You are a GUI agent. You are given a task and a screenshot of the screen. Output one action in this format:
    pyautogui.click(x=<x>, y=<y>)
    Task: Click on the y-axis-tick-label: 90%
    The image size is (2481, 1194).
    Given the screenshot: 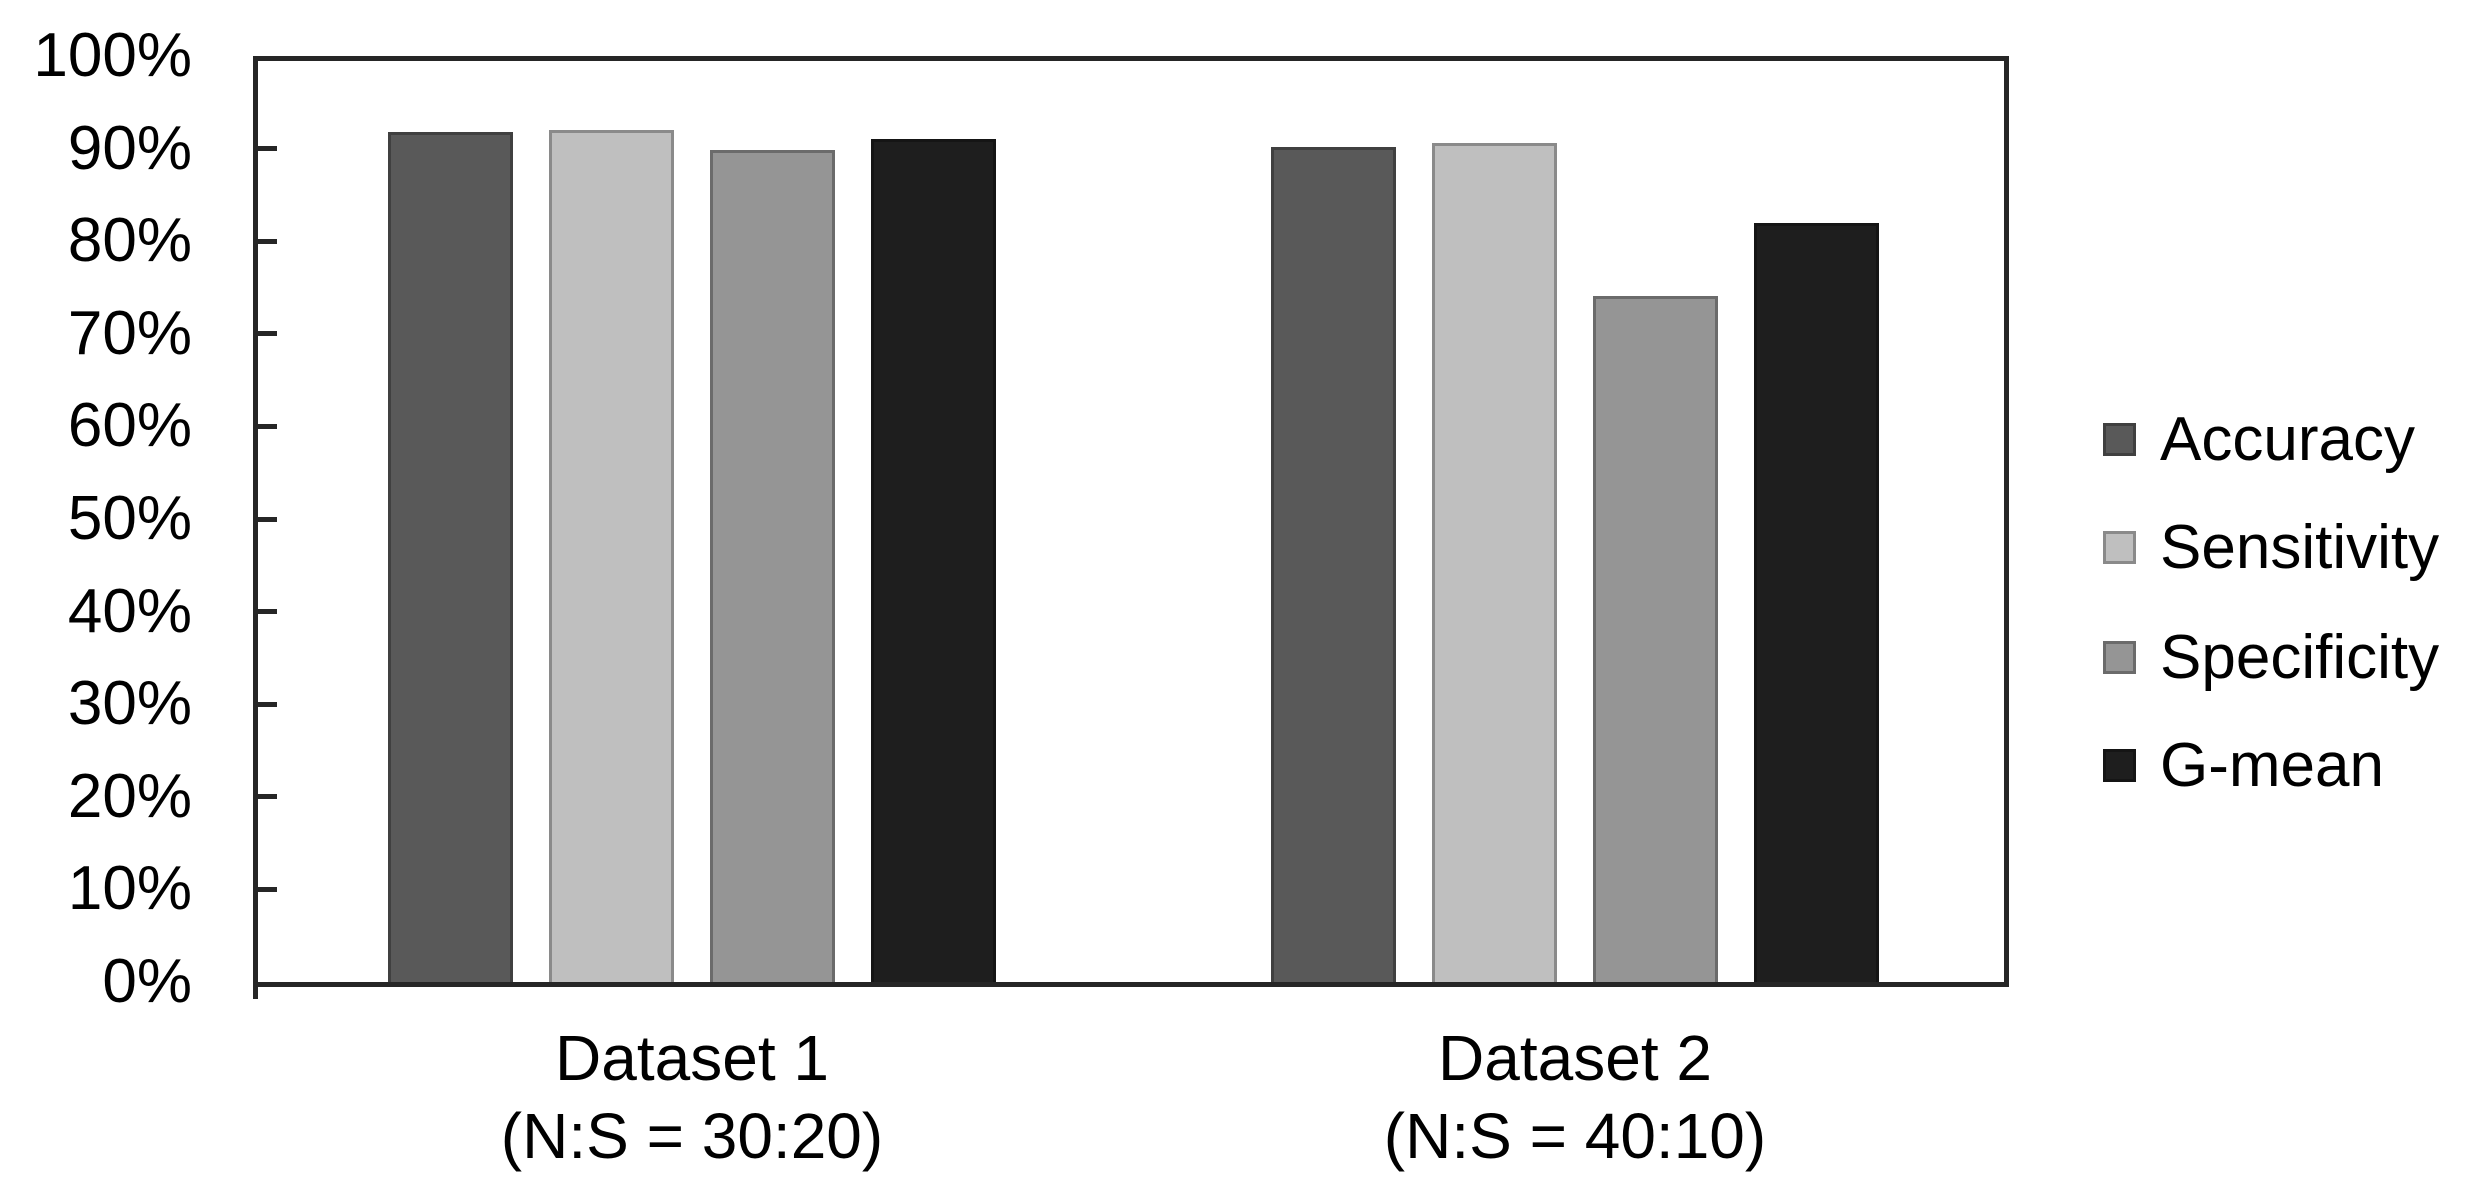 What is the action you would take?
    pyautogui.click(x=129, y=148)
    